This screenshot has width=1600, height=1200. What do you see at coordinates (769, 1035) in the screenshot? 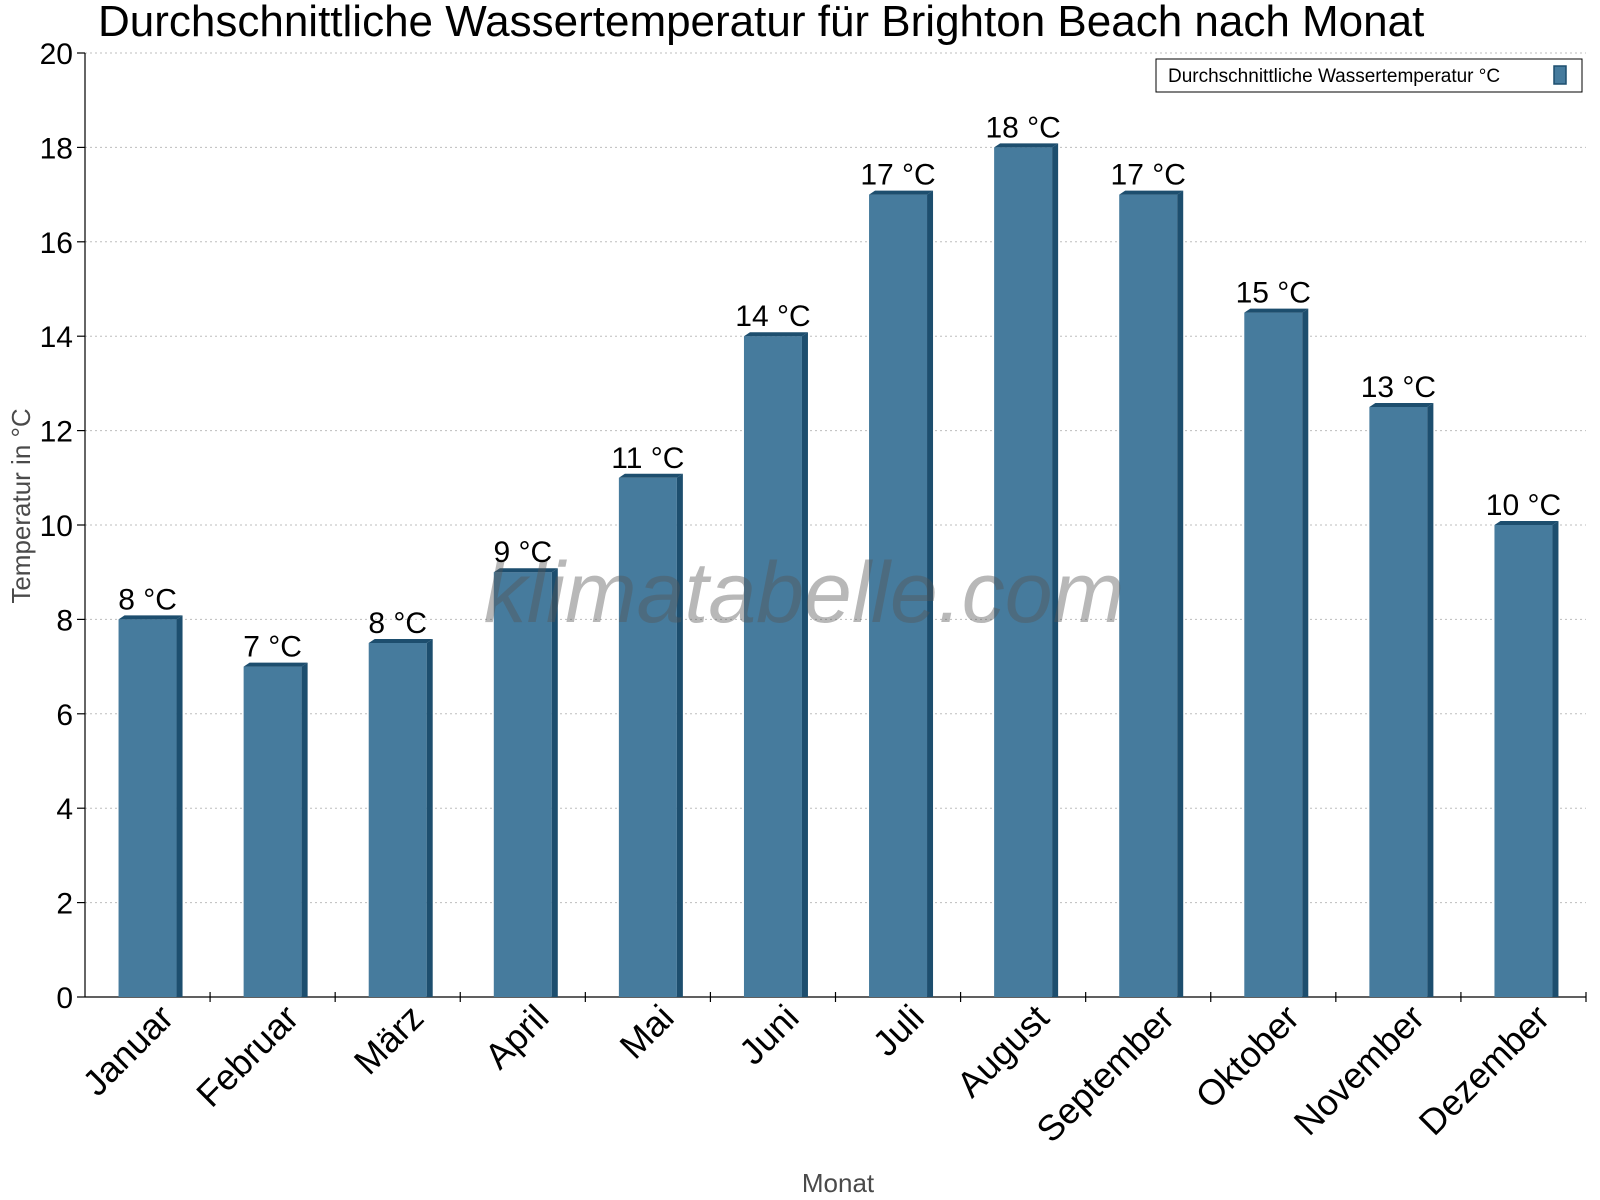
I see `x-tick-label: Juni` at bounding box center [769, 1035].